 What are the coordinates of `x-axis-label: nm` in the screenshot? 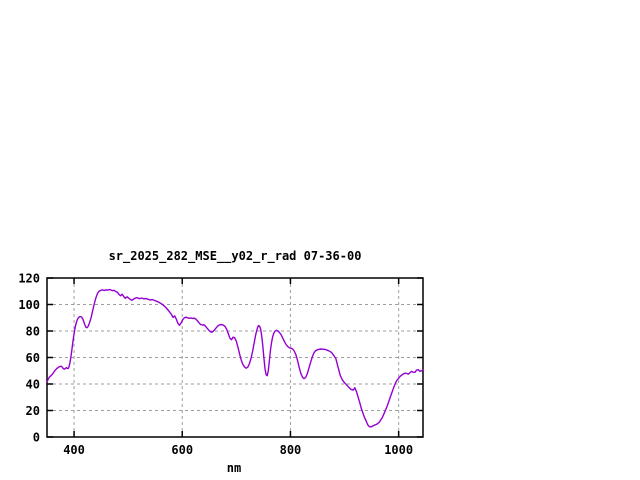 It's located at (234, 468).